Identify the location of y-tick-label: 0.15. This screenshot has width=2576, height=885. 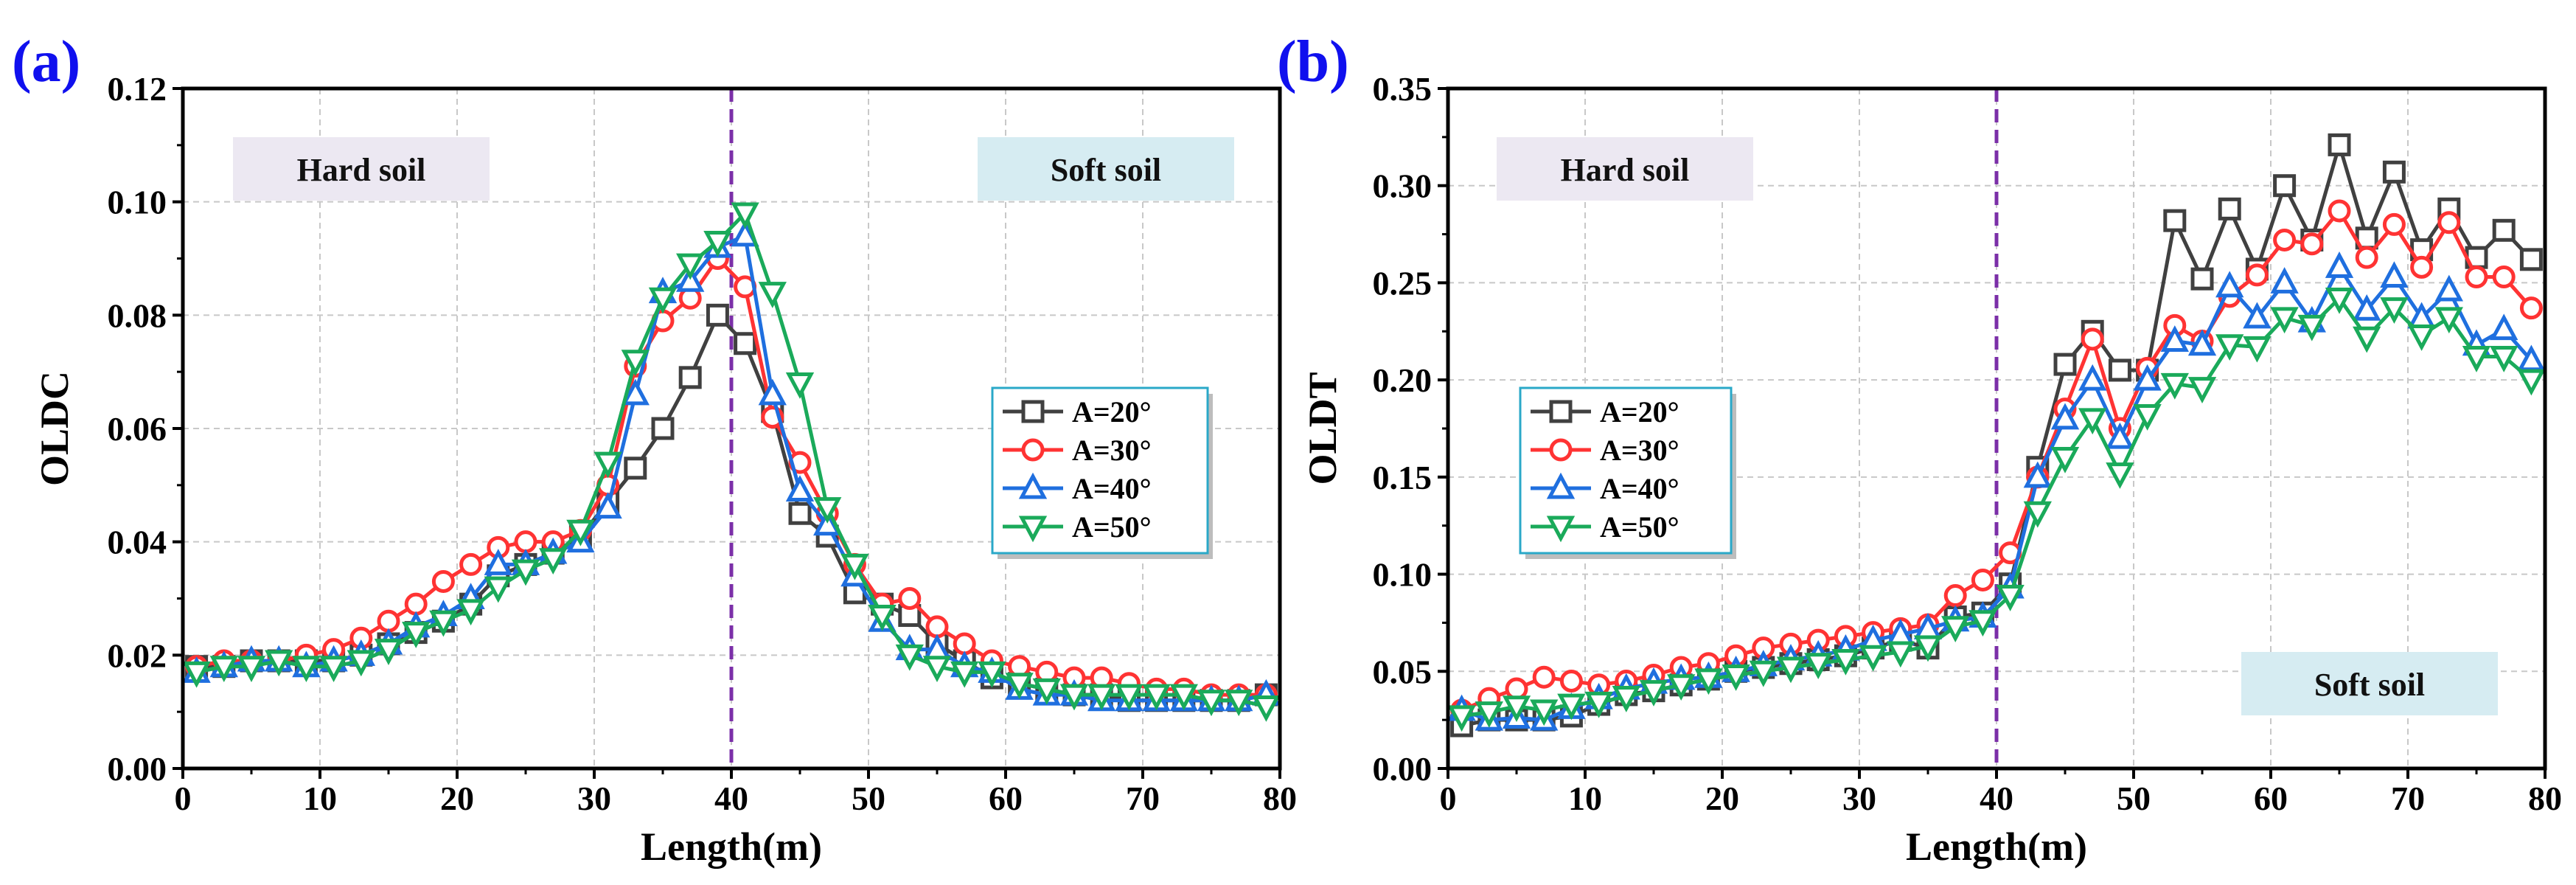
(1403, 477).